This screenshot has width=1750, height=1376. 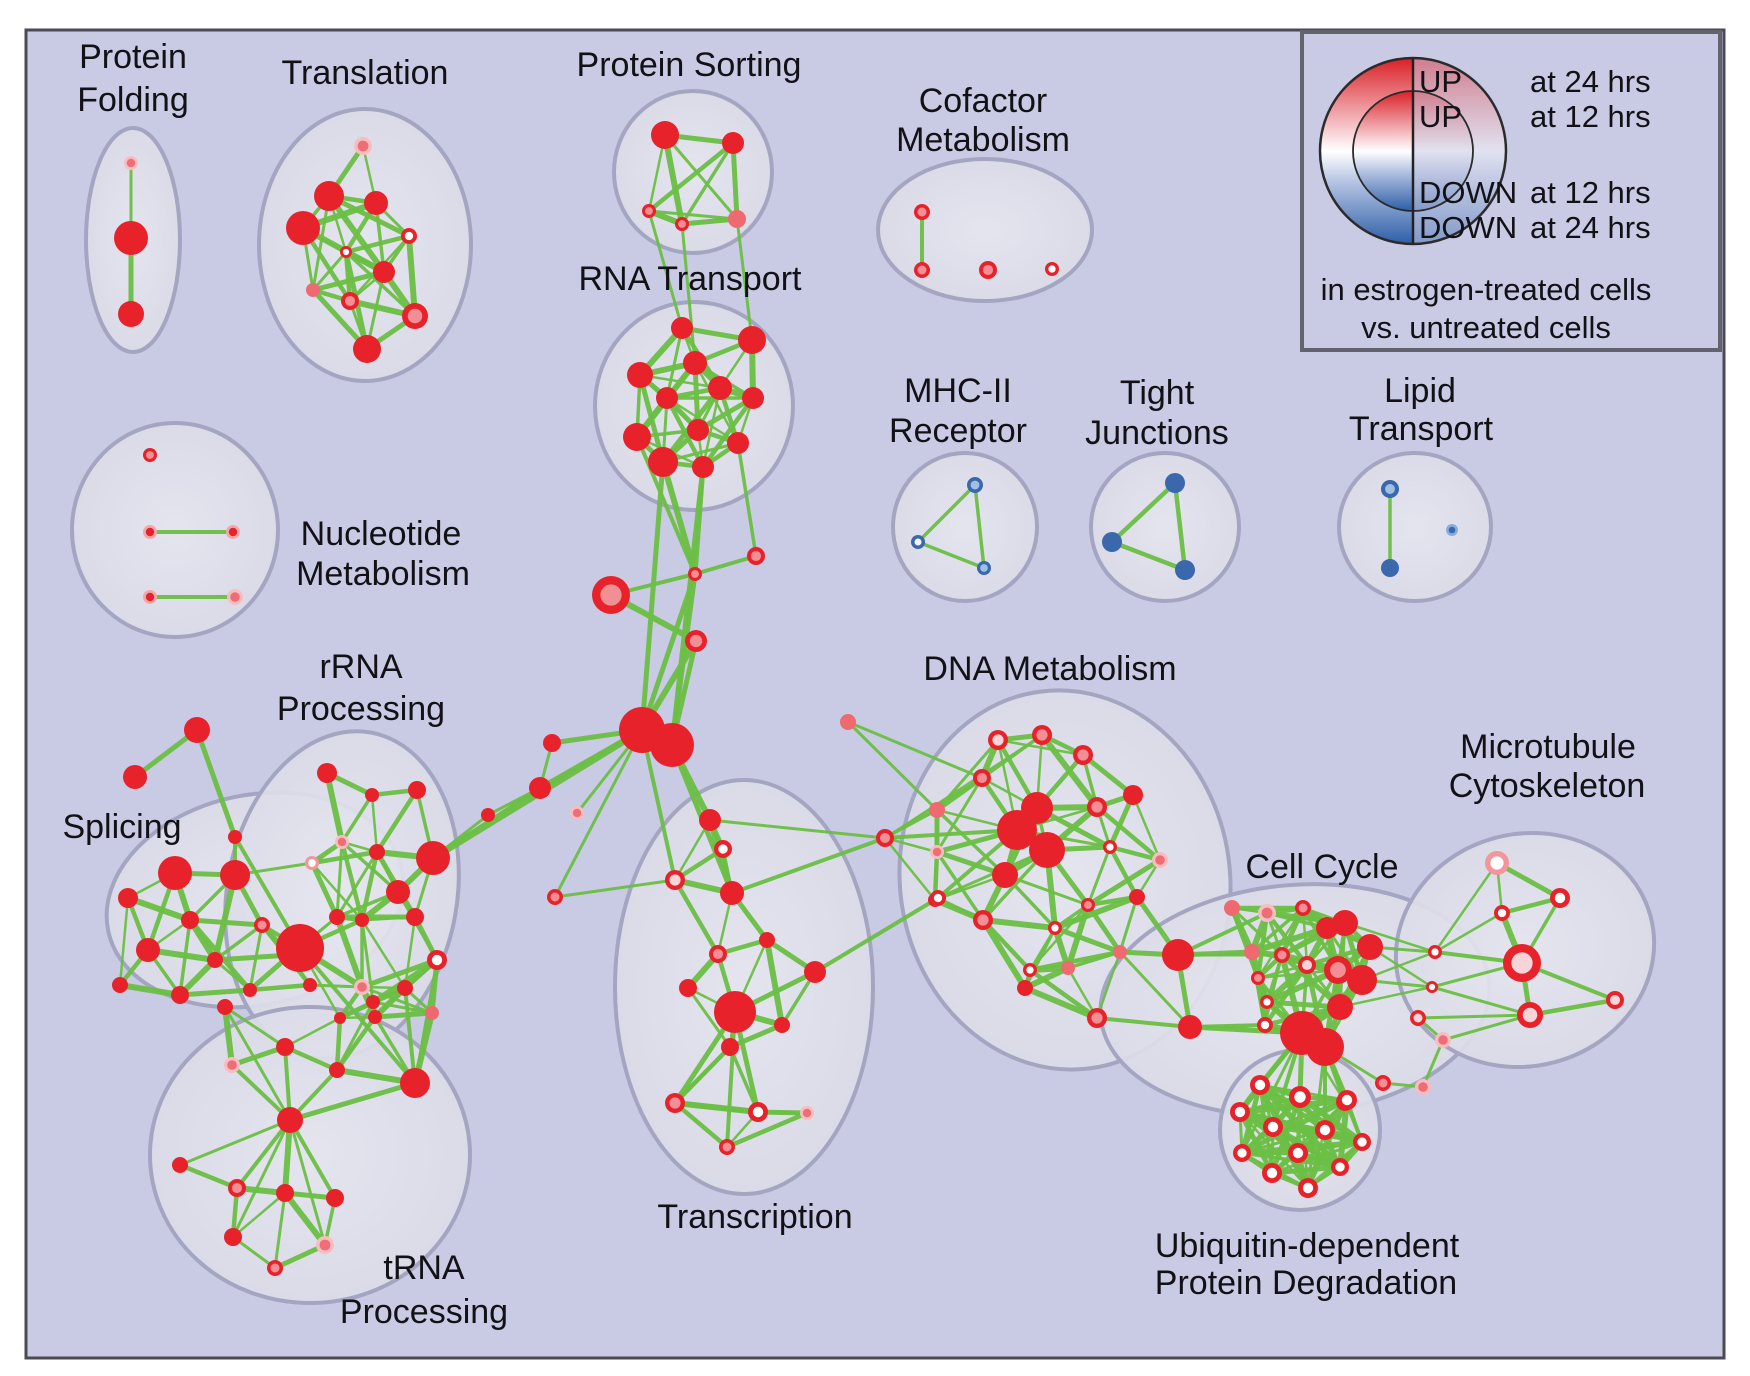 What do you see at coordinates (1420, 391) in the screenshot?
I see `cluster-label: Lipid` at bounding box center [1420, 391].